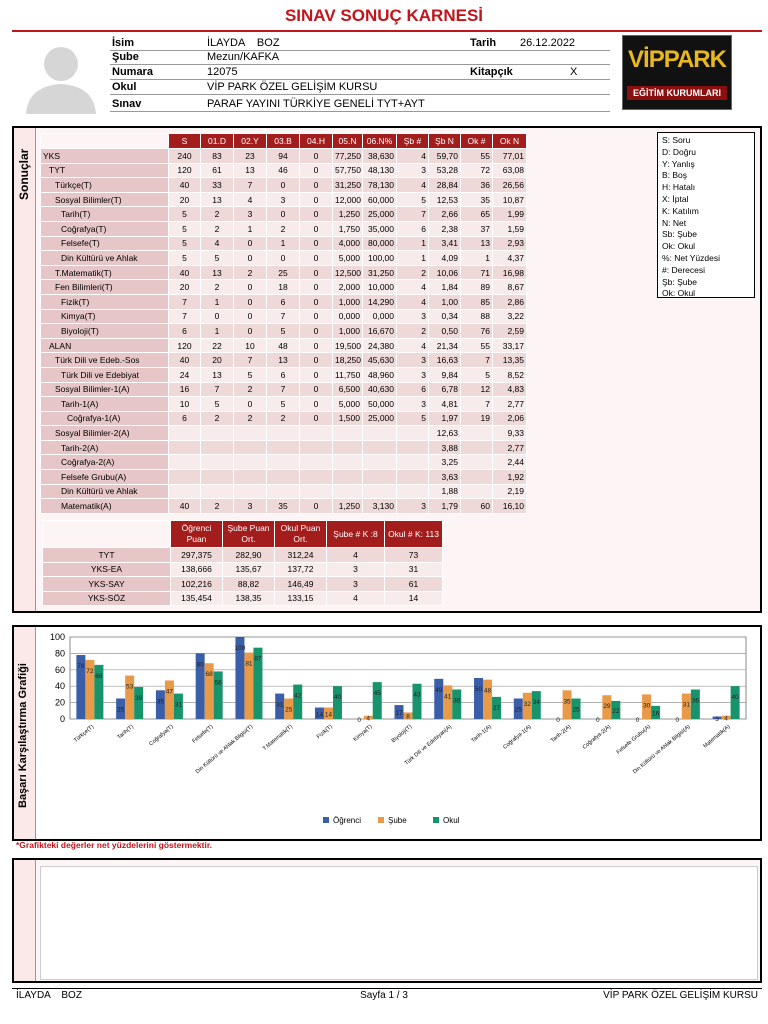  What do you see at coordinates (476, 214) in the screenshot?
I see `result-cell: 65` at bounding box center [476, 214].